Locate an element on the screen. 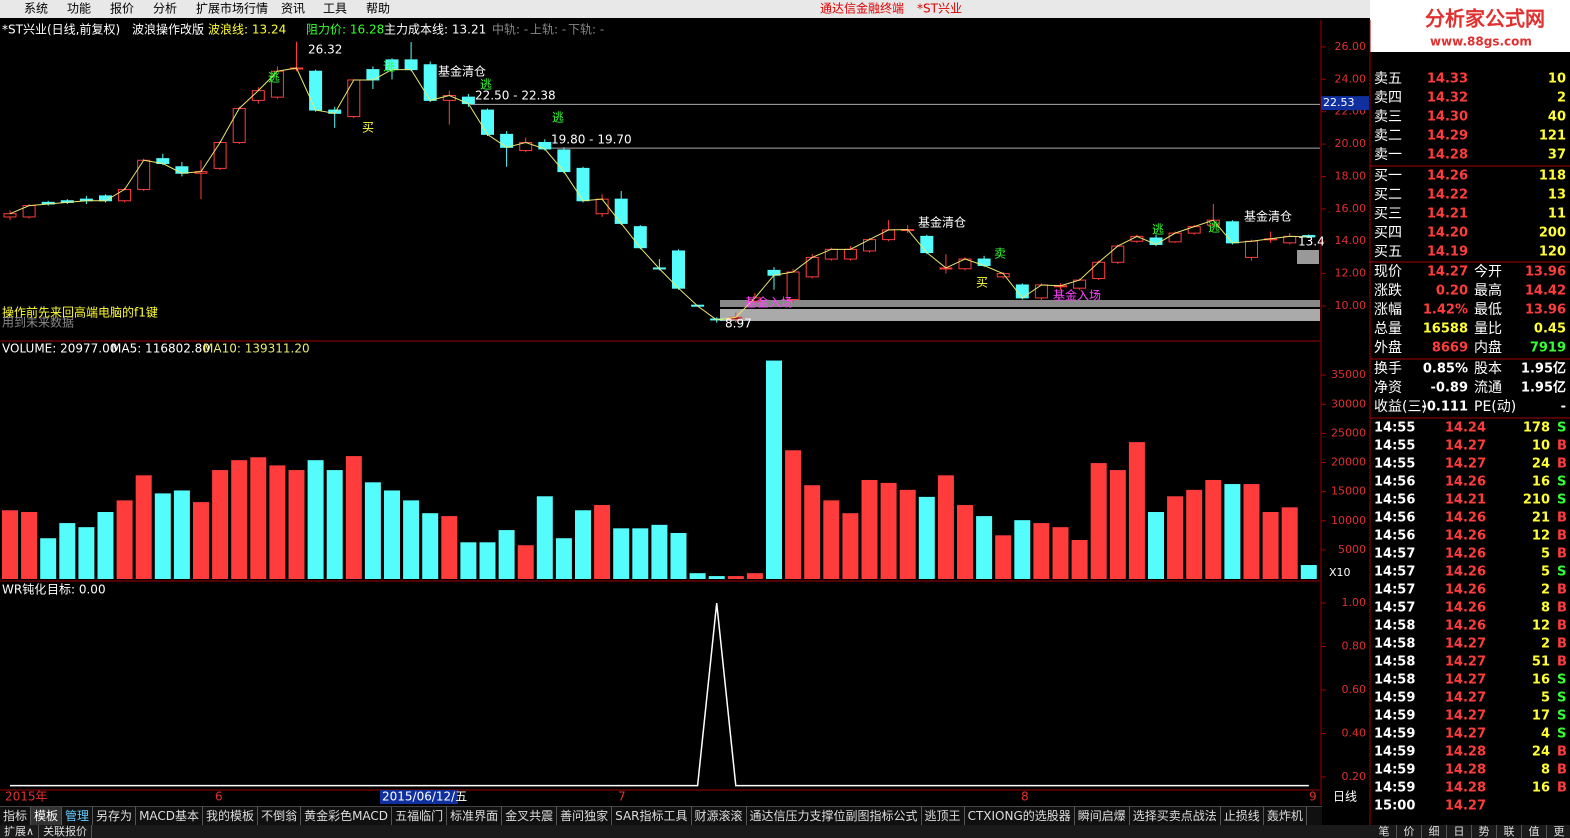 The width and height of the screenshot is (1570, 838). indicator-tab: SAR指标工具 is located at coordinates (652, 816).